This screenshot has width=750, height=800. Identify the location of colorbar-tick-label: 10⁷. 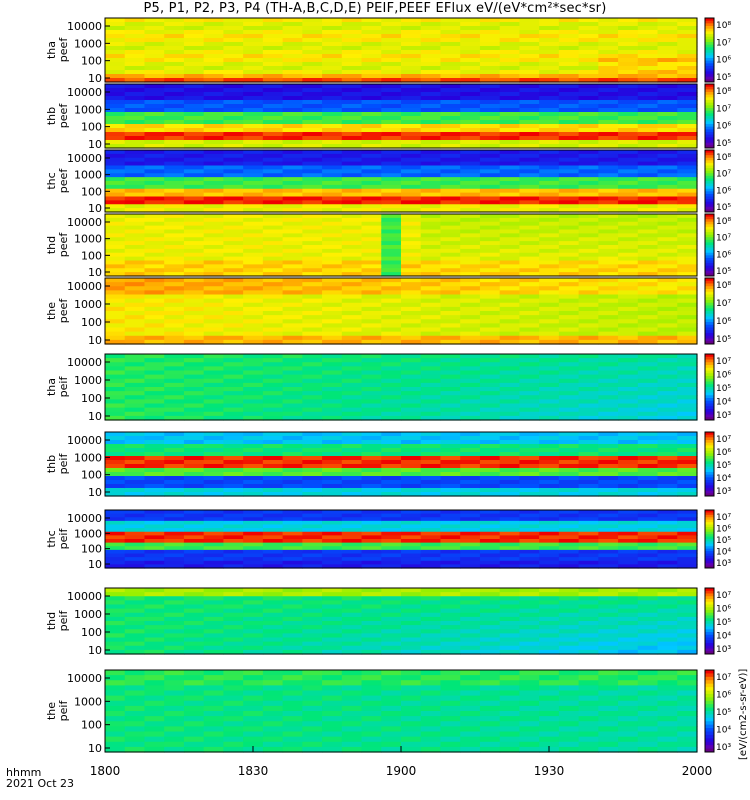
(723, 440).